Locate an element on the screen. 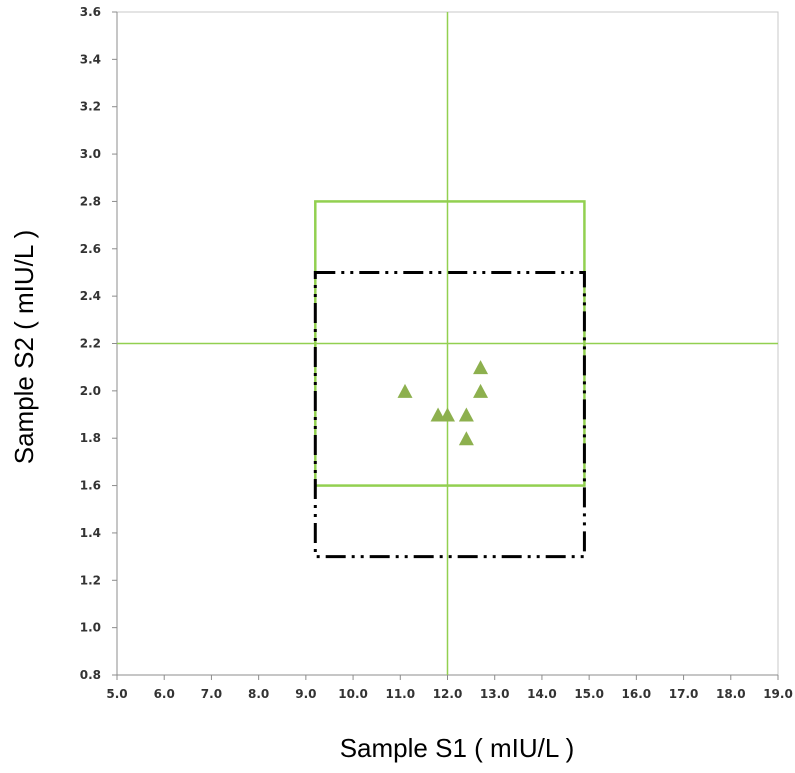 The image size is (795, 773). x-tick-label: 18.0 is located at coordinates (731, 694).